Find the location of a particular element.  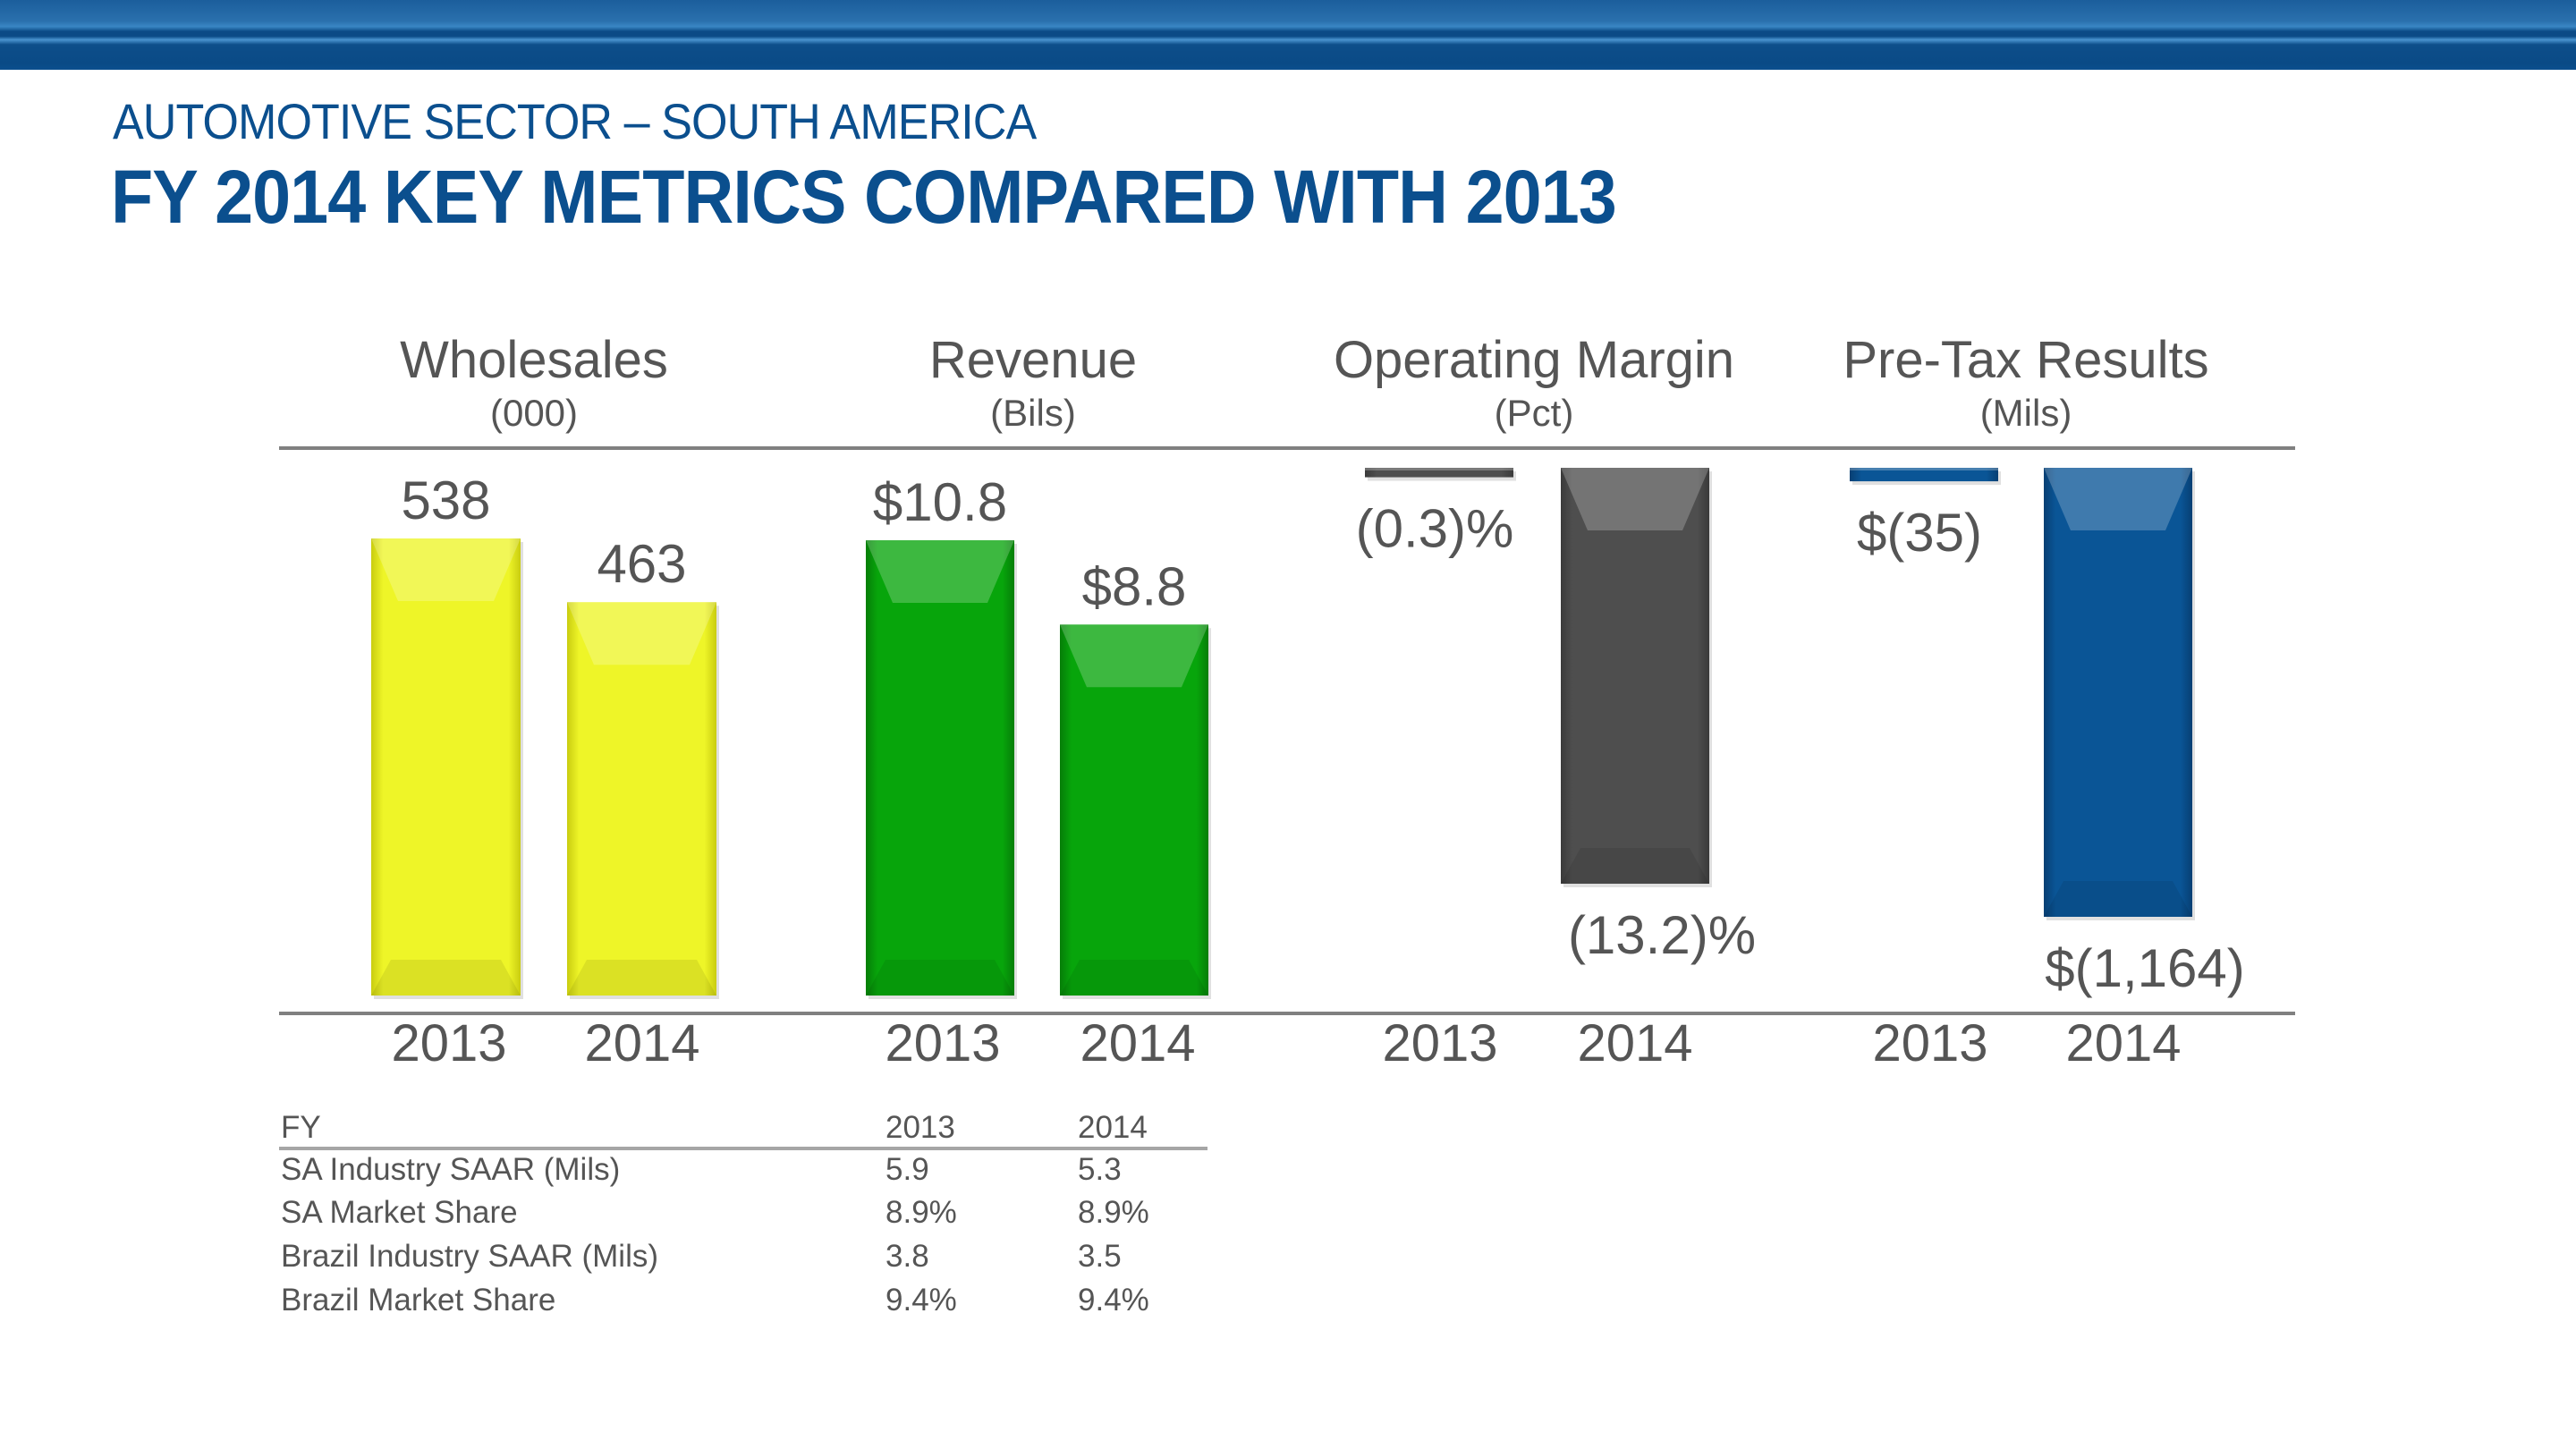

operating-margin-unit: (Pct) is located at coordinates (1534, 413).